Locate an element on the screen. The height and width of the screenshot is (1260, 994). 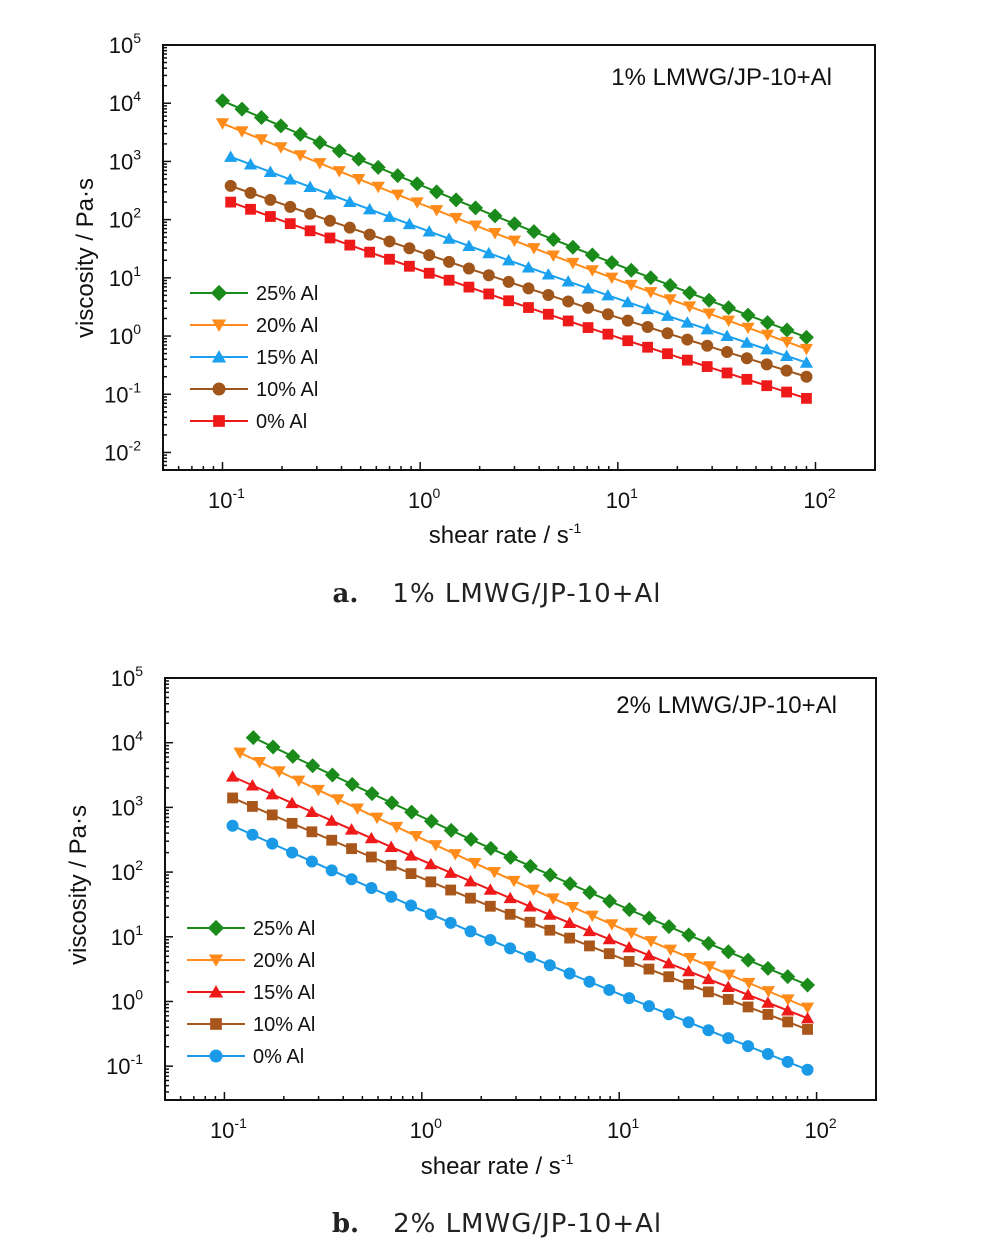
legend-label: 0% Al is located at coordinates (278, 1057).